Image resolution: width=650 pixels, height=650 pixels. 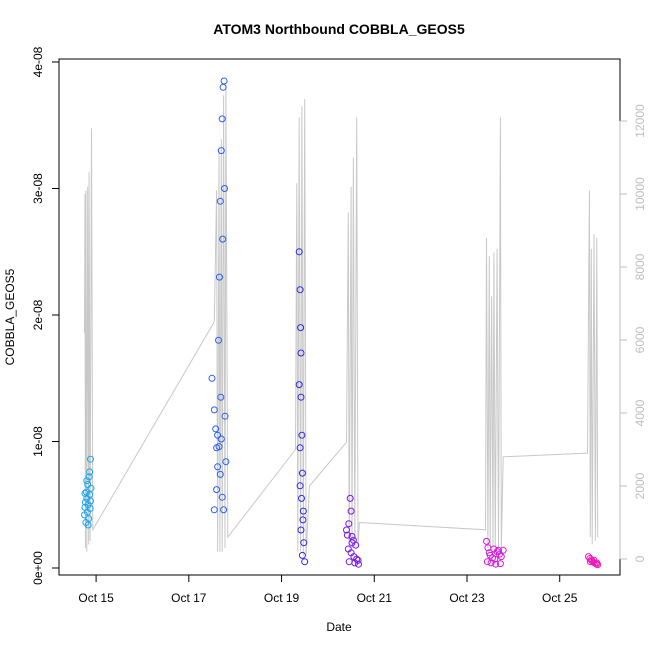 What do you see at coordinates (467, 598) in the screenshot?
I see `x-tick-label: Oct 23` at bounding box center [467, 598].